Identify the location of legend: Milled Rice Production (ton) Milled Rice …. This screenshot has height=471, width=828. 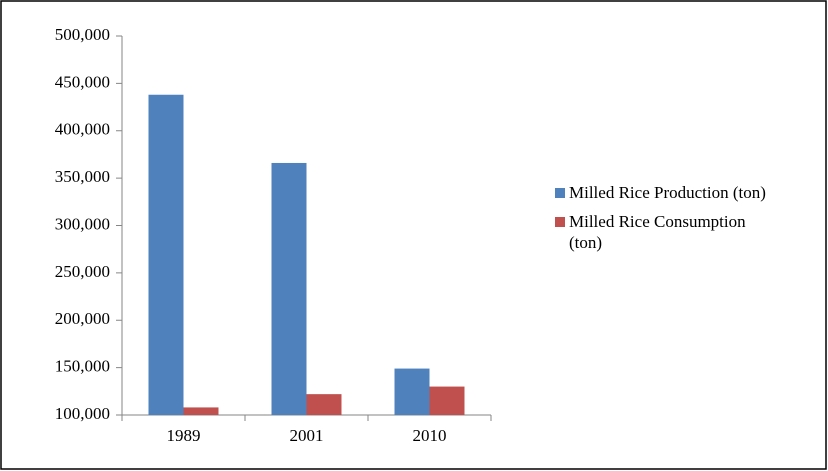
(675, 221).